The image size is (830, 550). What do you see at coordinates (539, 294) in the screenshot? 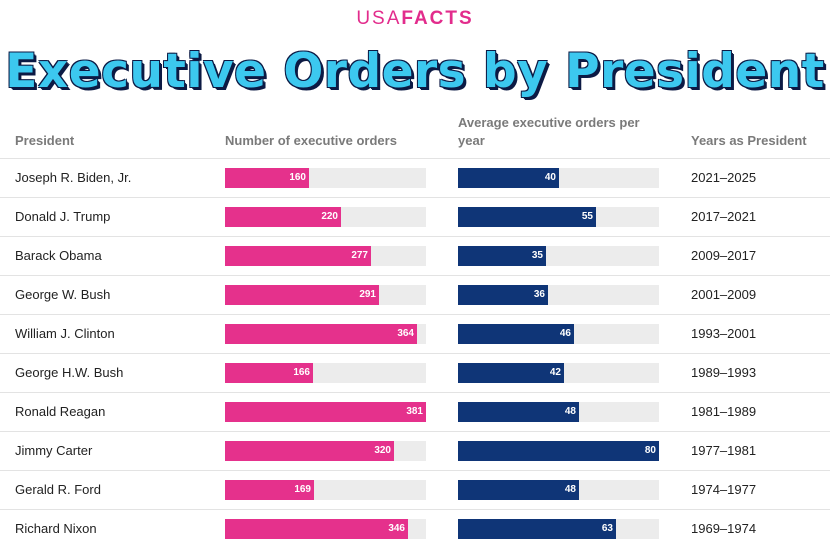
I see `average-bar-label: 36` at bounding box center [539, 294].